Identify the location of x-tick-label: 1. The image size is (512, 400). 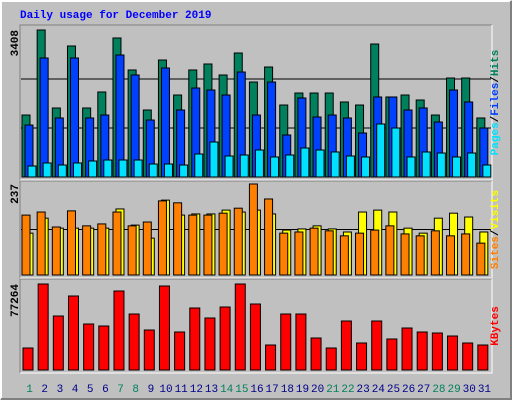
(29, 390).